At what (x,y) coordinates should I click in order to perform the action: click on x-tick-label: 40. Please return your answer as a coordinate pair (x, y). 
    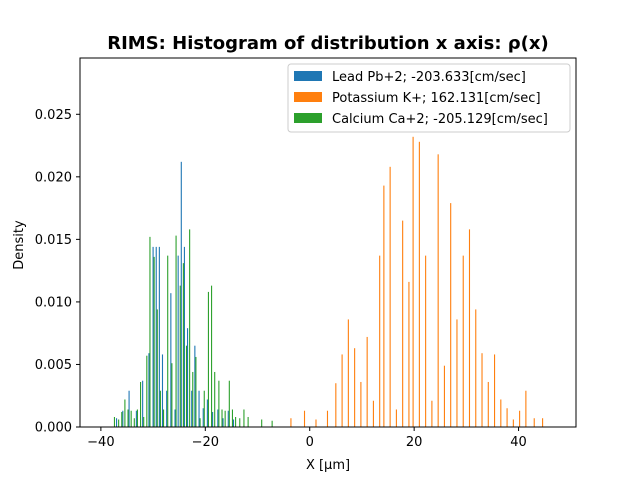
    Looking at the image, I should click on (518, 442).